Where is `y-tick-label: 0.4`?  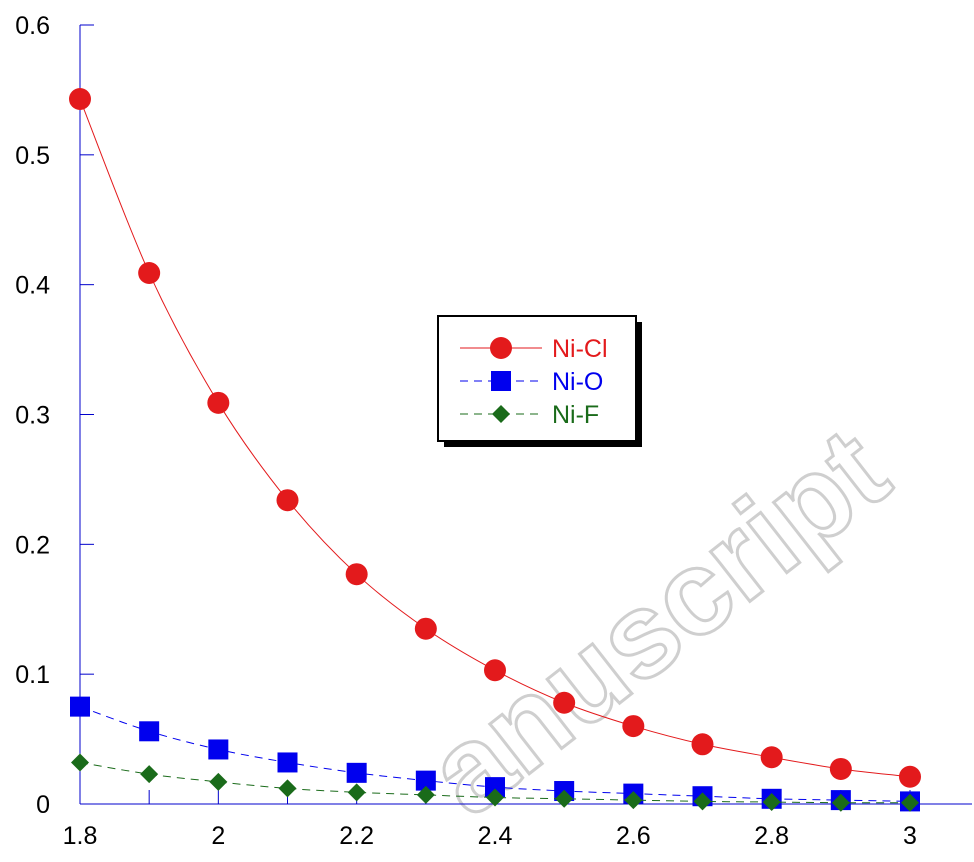
y-tick-label: 0.4 is located at coordinates (32, 286).